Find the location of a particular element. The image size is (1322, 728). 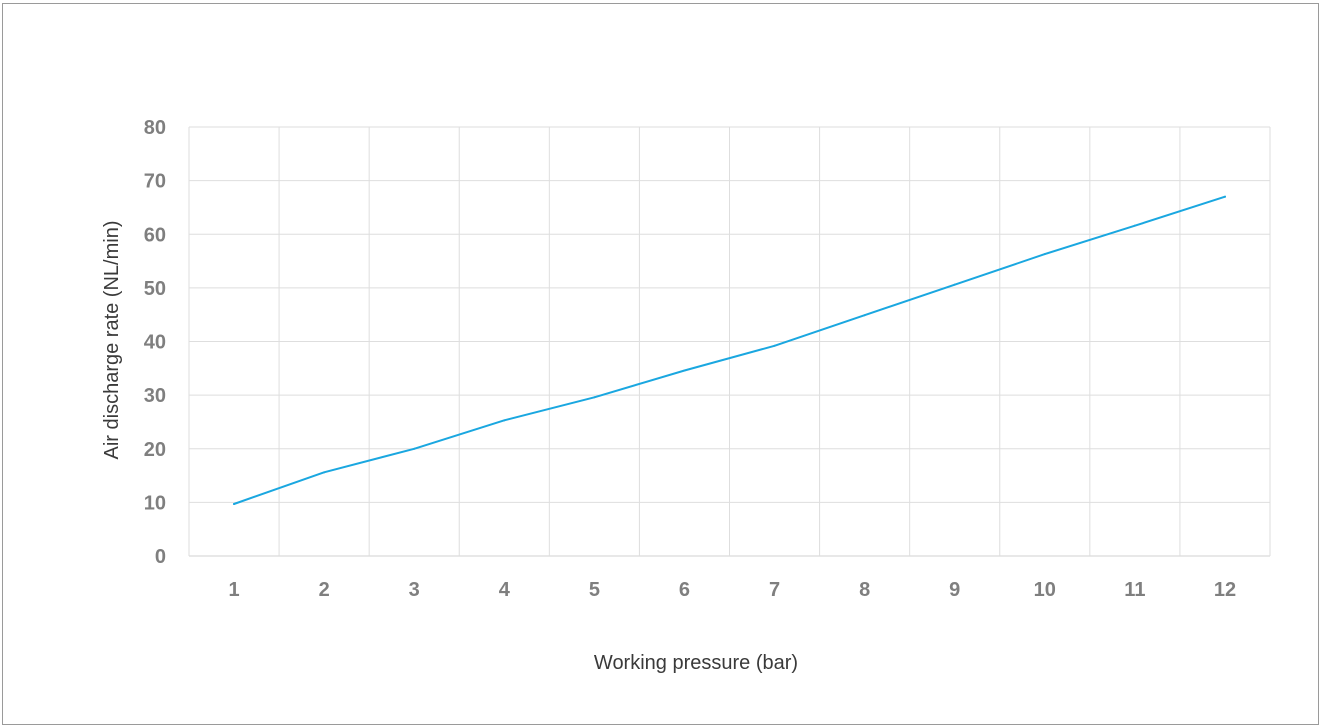

x-tick-label: 8 is located at coordinates (864, 590).